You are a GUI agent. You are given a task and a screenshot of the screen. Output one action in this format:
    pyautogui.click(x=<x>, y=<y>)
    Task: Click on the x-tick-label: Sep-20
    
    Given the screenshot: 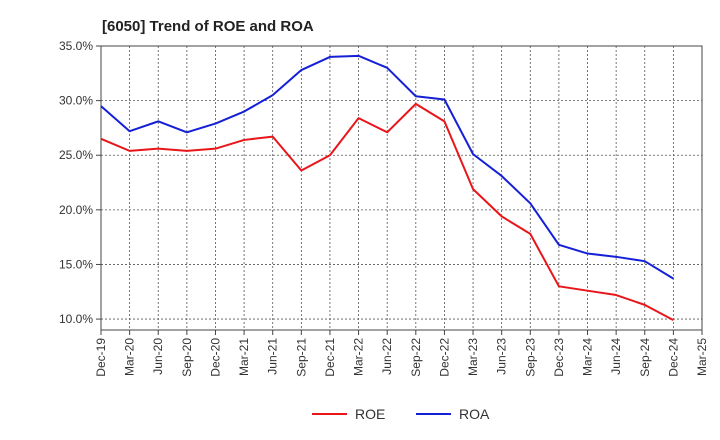 What is the action you would take?
    pyautogui.click(x=187, y=357)
    